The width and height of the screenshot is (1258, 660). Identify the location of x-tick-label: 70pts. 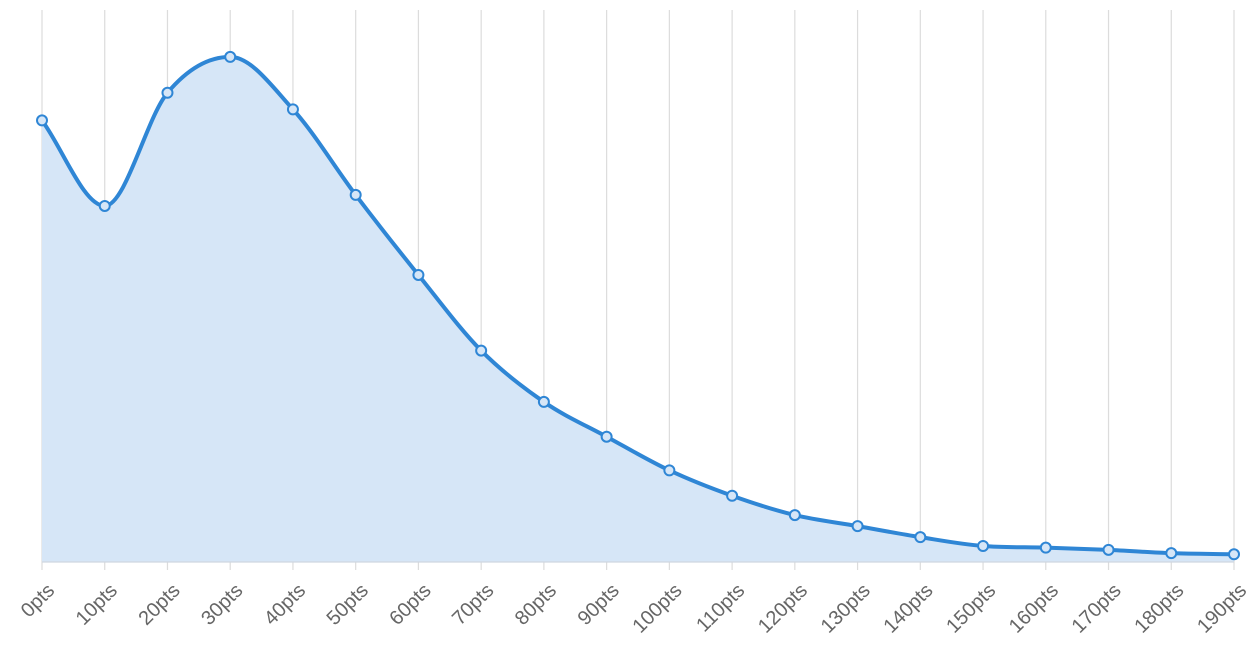
(473, 605).